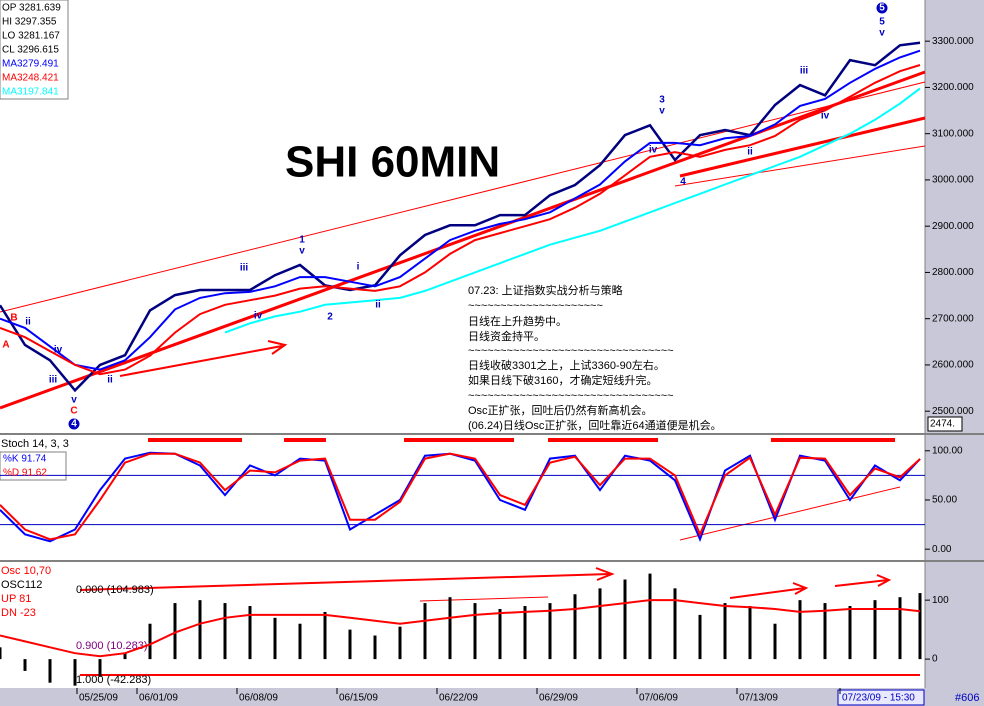 The image size is (984, 706). I want to click on y-tick-label: 3100.000, so click(953, 133).